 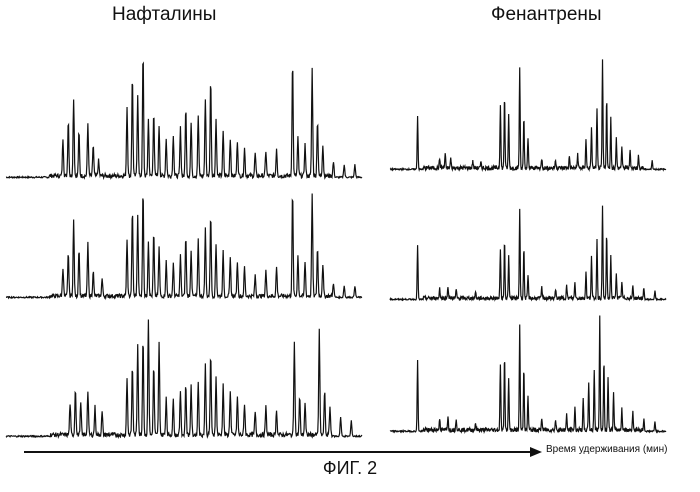 What do you see at coordinates (606, 449) in the screenshot?
I see `retention-time-axis-label: Время удерживания (мин)` at bounding box center [606, 449].